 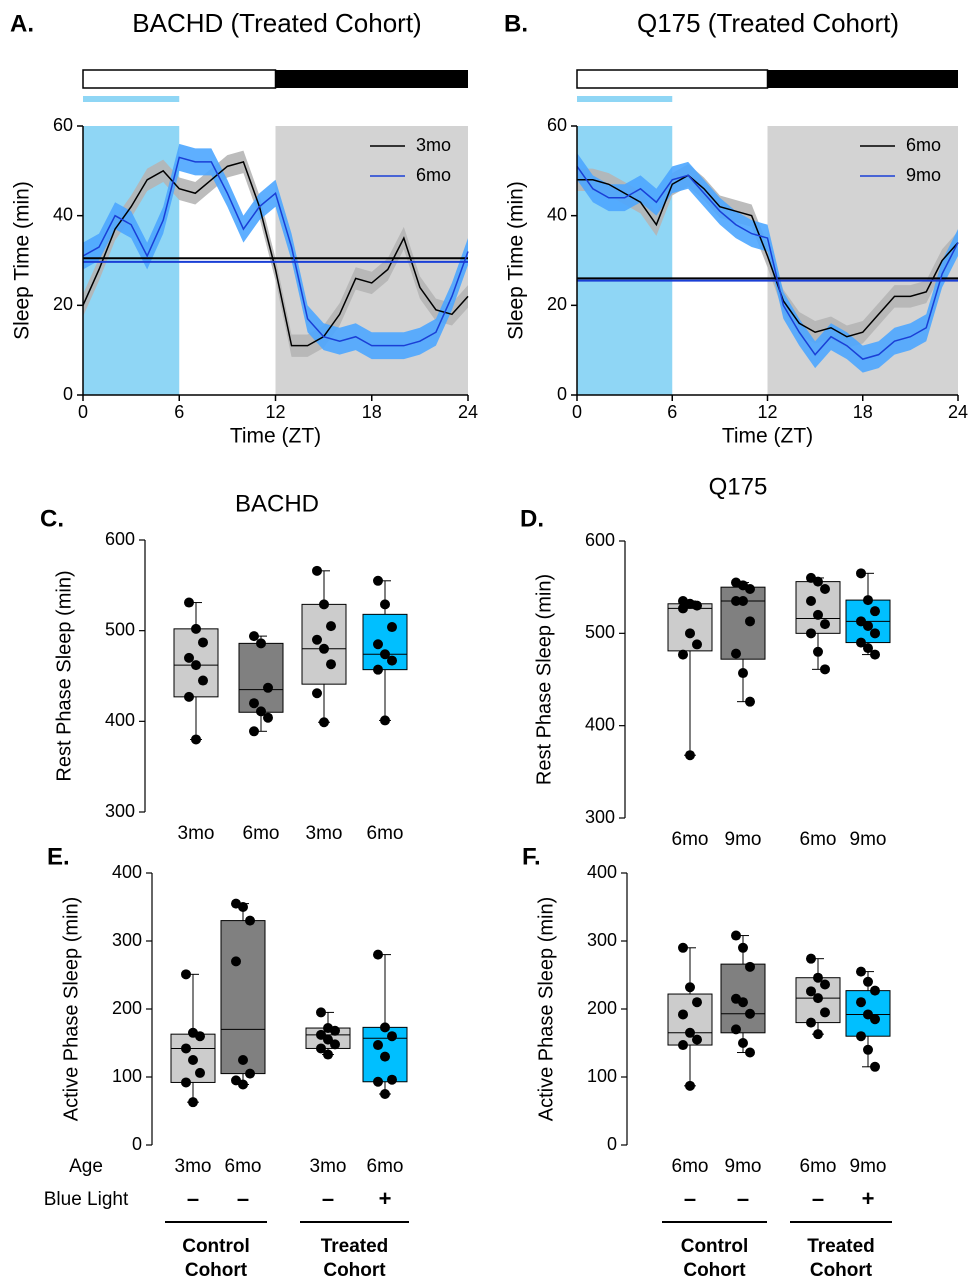 I want to click on legend-label: 3mo, so click(x=433, y=145).